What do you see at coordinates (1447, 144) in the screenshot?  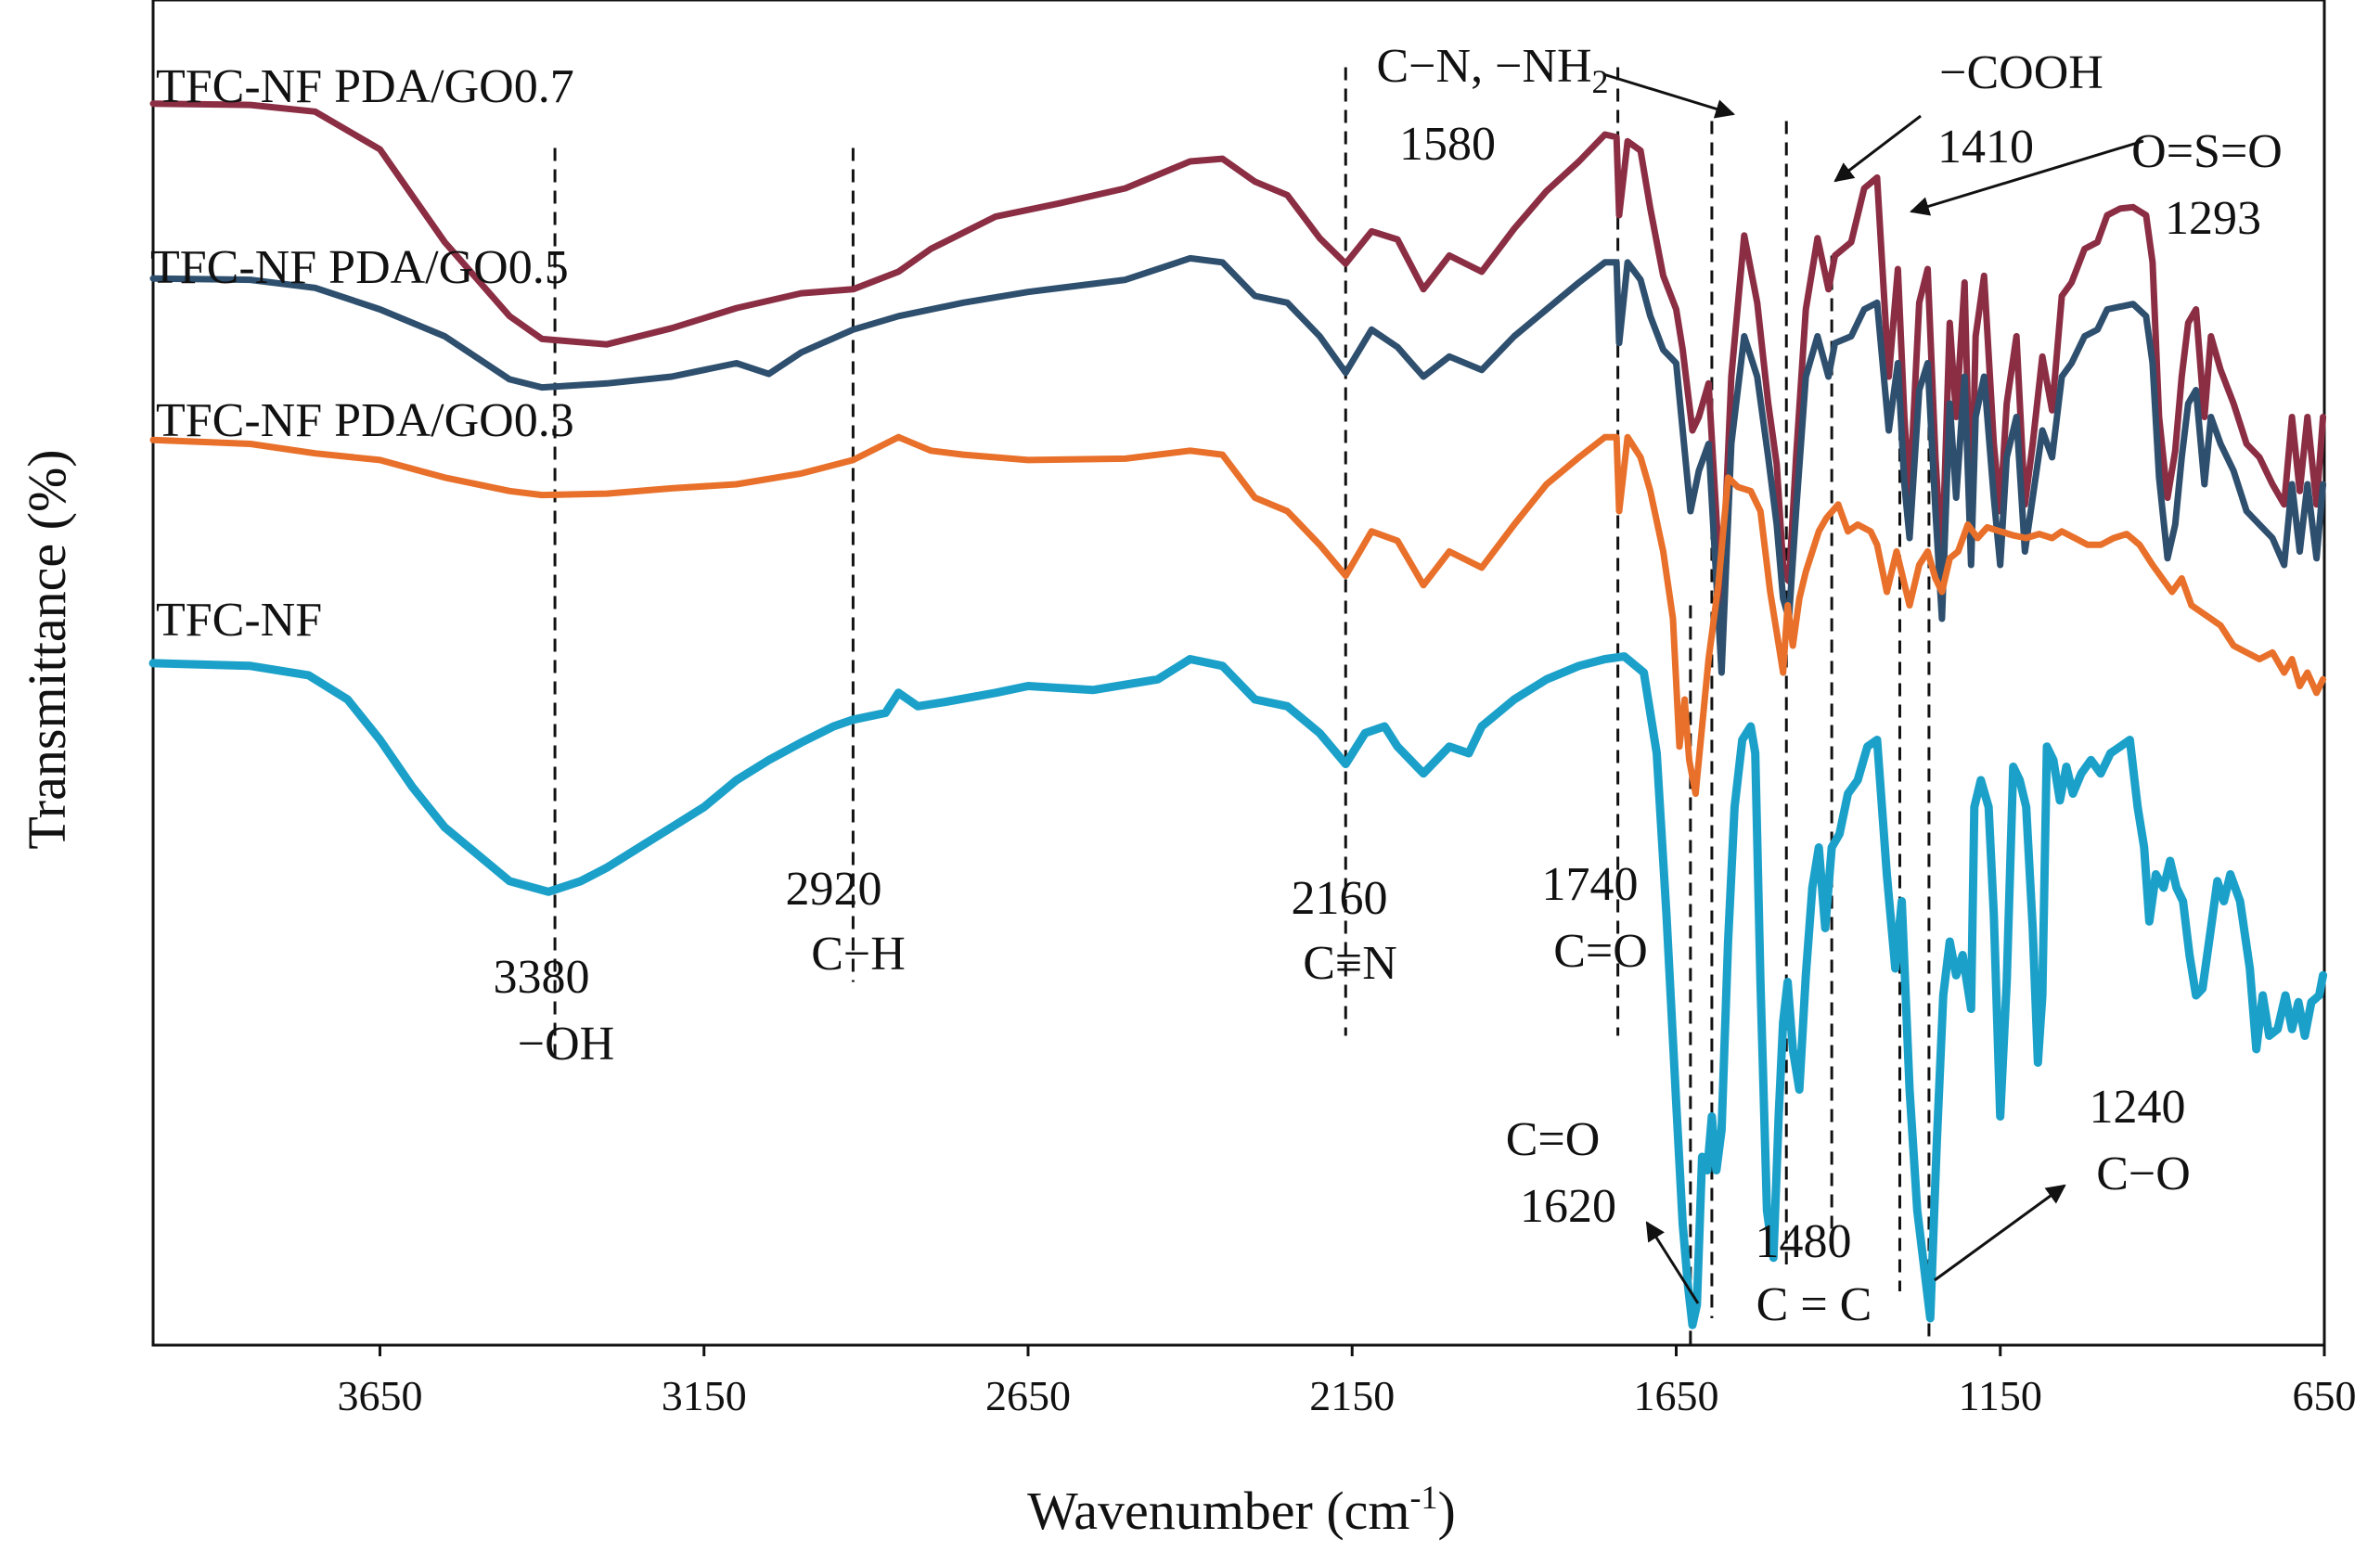 I see `annot-1580-number: 1580` at bounding box center [1447, 144].